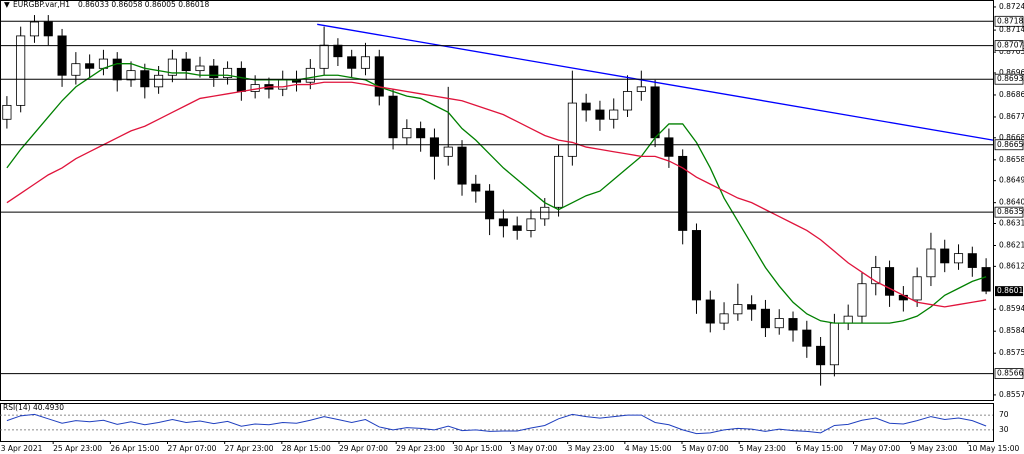 The height and width of the screenshot is (454, 1024). Describe the element at coordinates (41, 4) in the screenshot. I see `chart-title: EURGBP.var,H1` at that location.